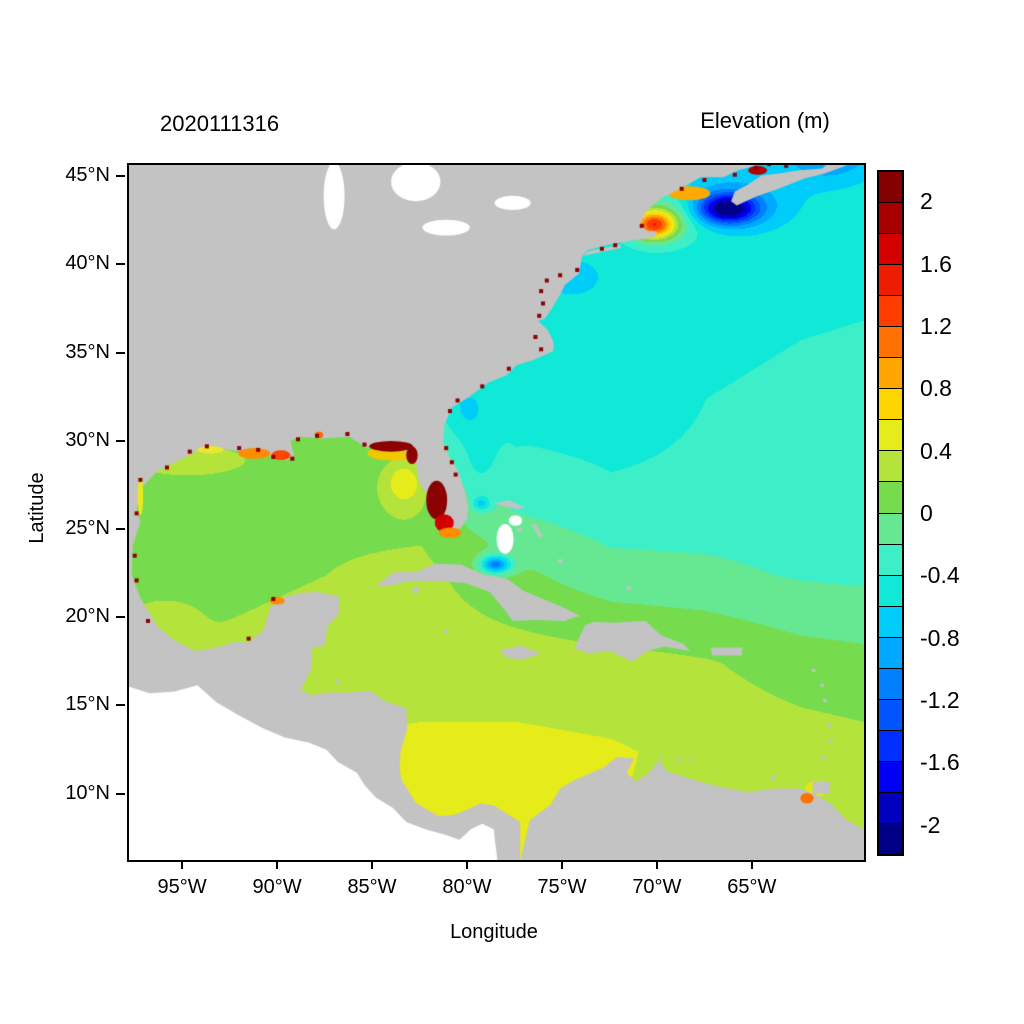 The height and width of the screenshot is (1024, 1024). What do you see at coordinates (940, 762) in the screenshot?
I see `colorbar-tick-label: -1.6` at bounding box center [940, 762].